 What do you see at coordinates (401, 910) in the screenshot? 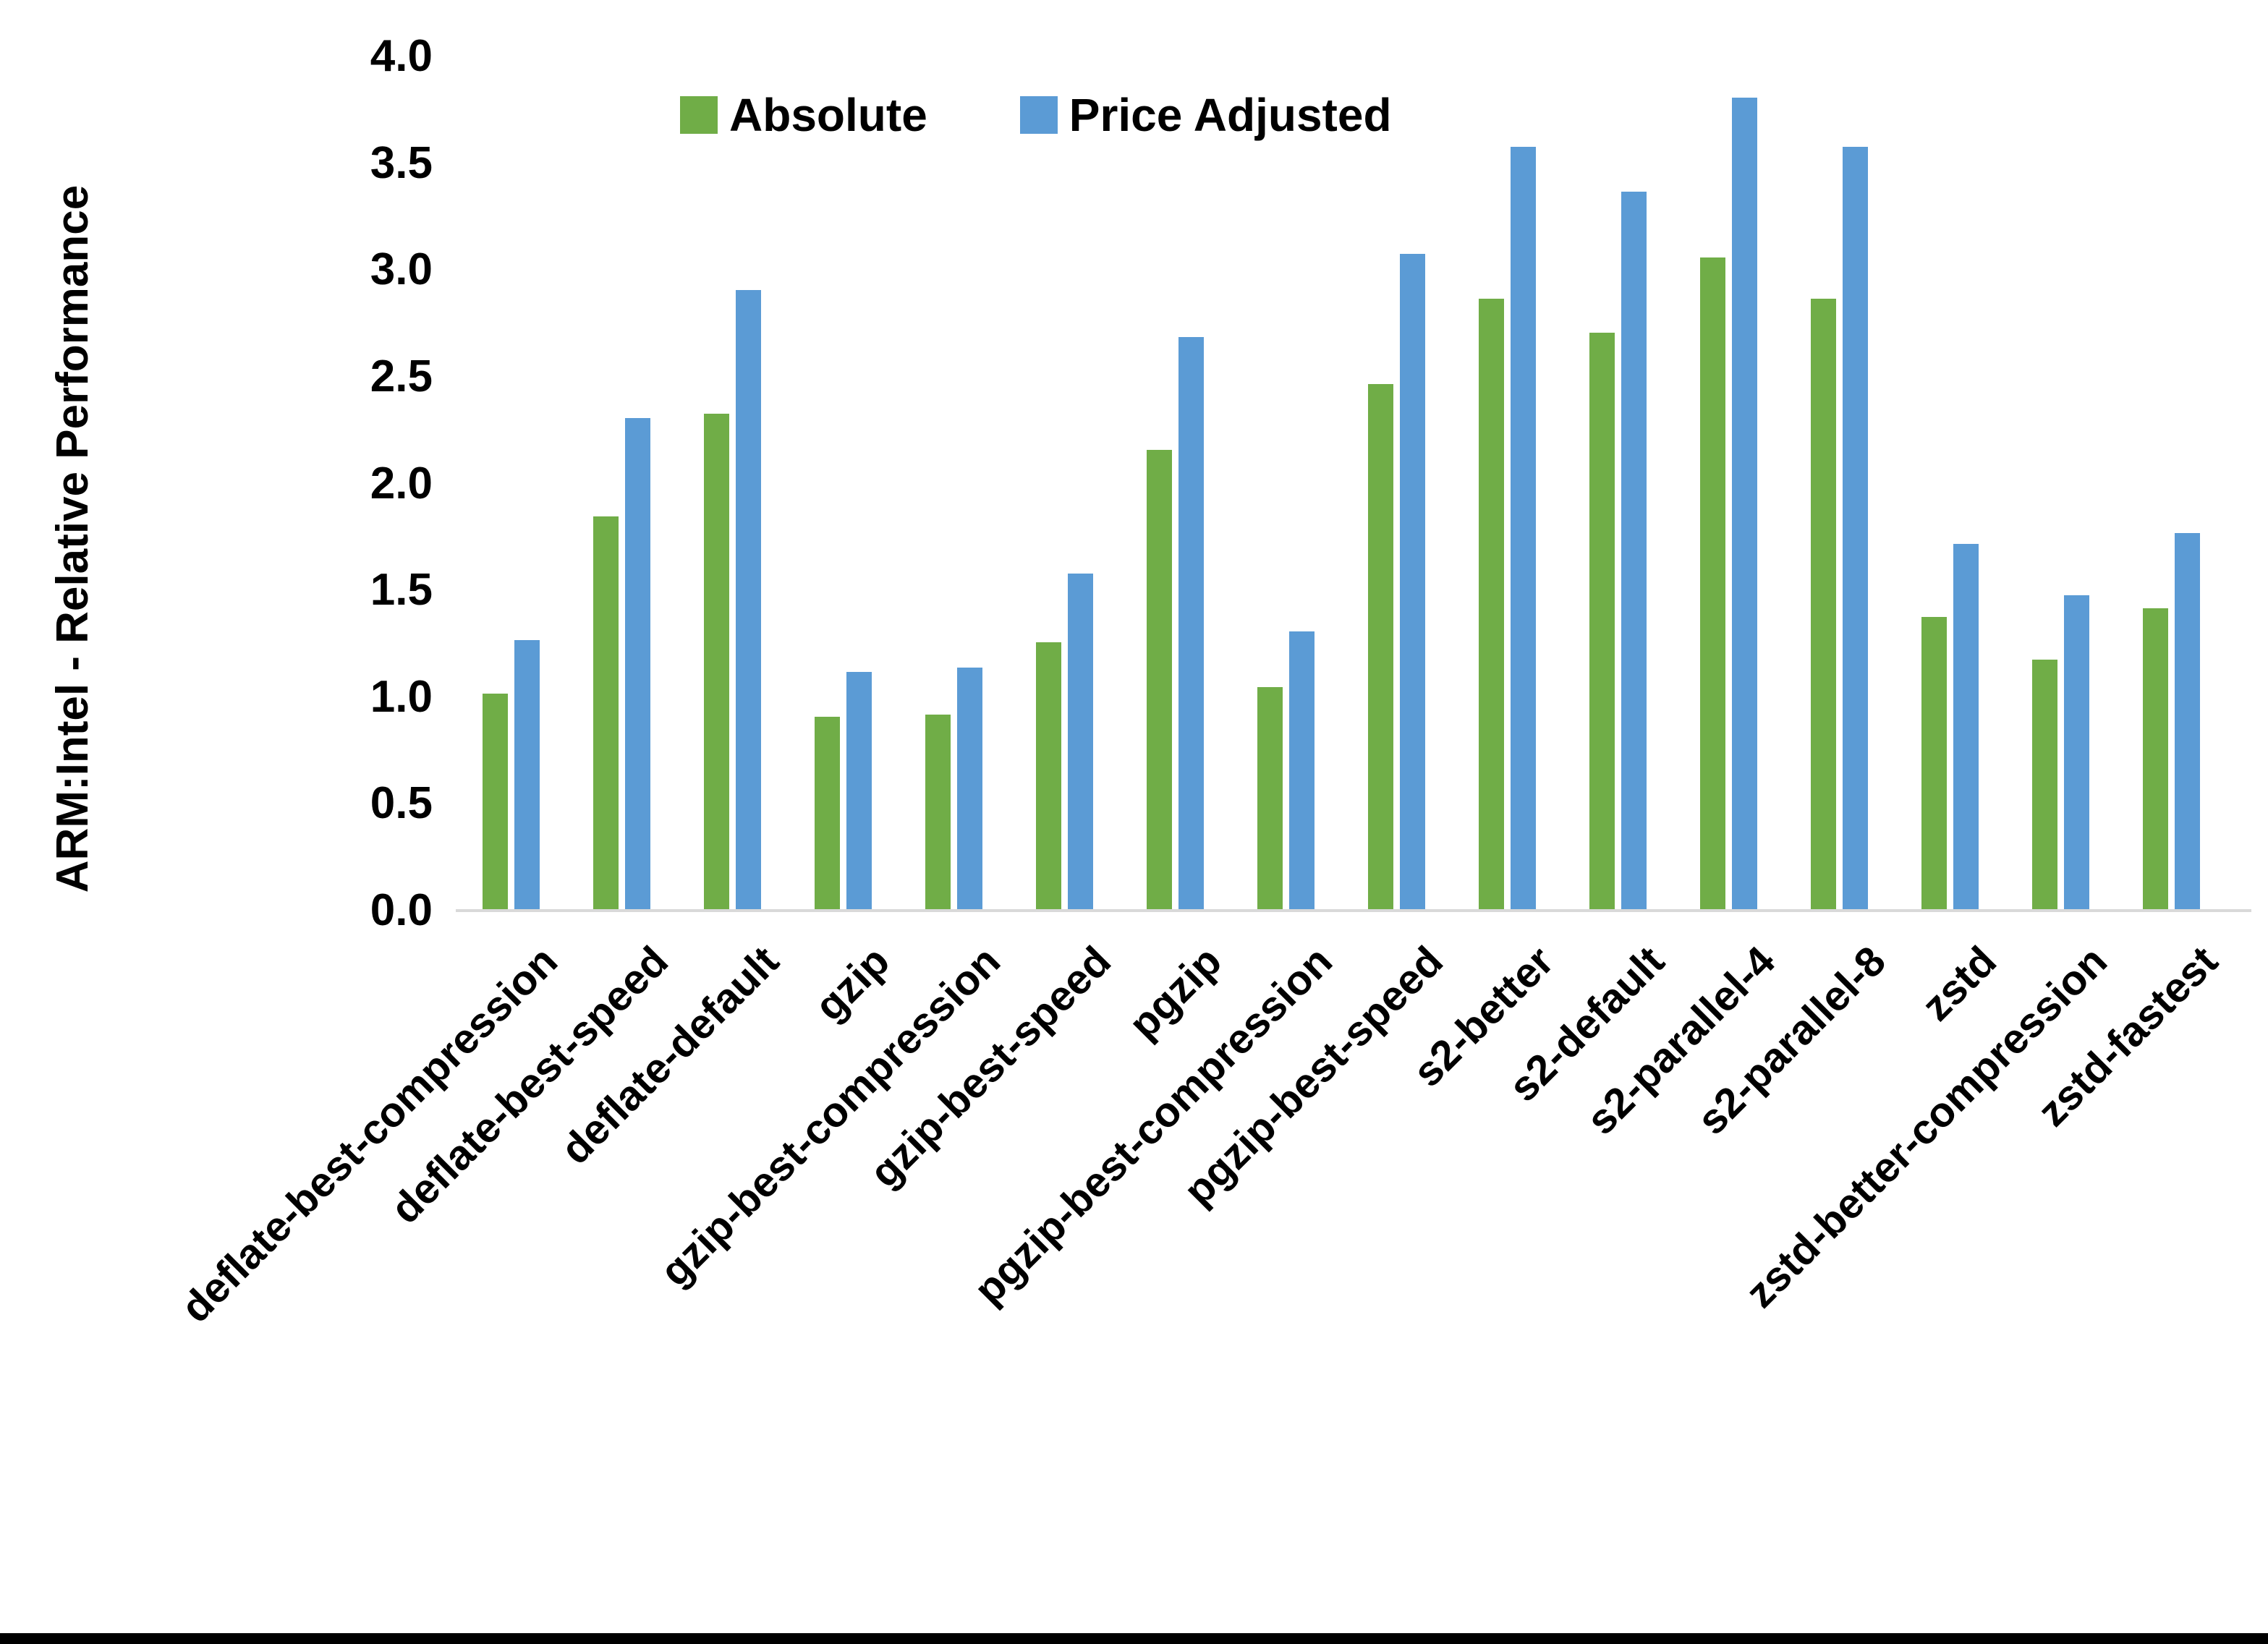
I see `y-tick-label: 0.0` at bounding box center [401, 910].